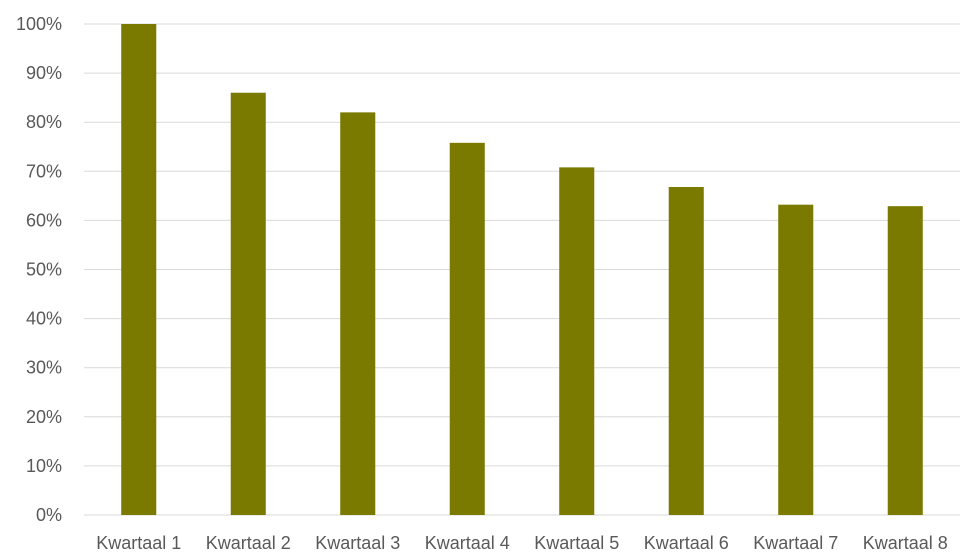 The width and height of the screenshot is (966, 553). Describe the element at coordinates (44, 319) in the screenshot. I see `y-tick-label: 40%` at that location.